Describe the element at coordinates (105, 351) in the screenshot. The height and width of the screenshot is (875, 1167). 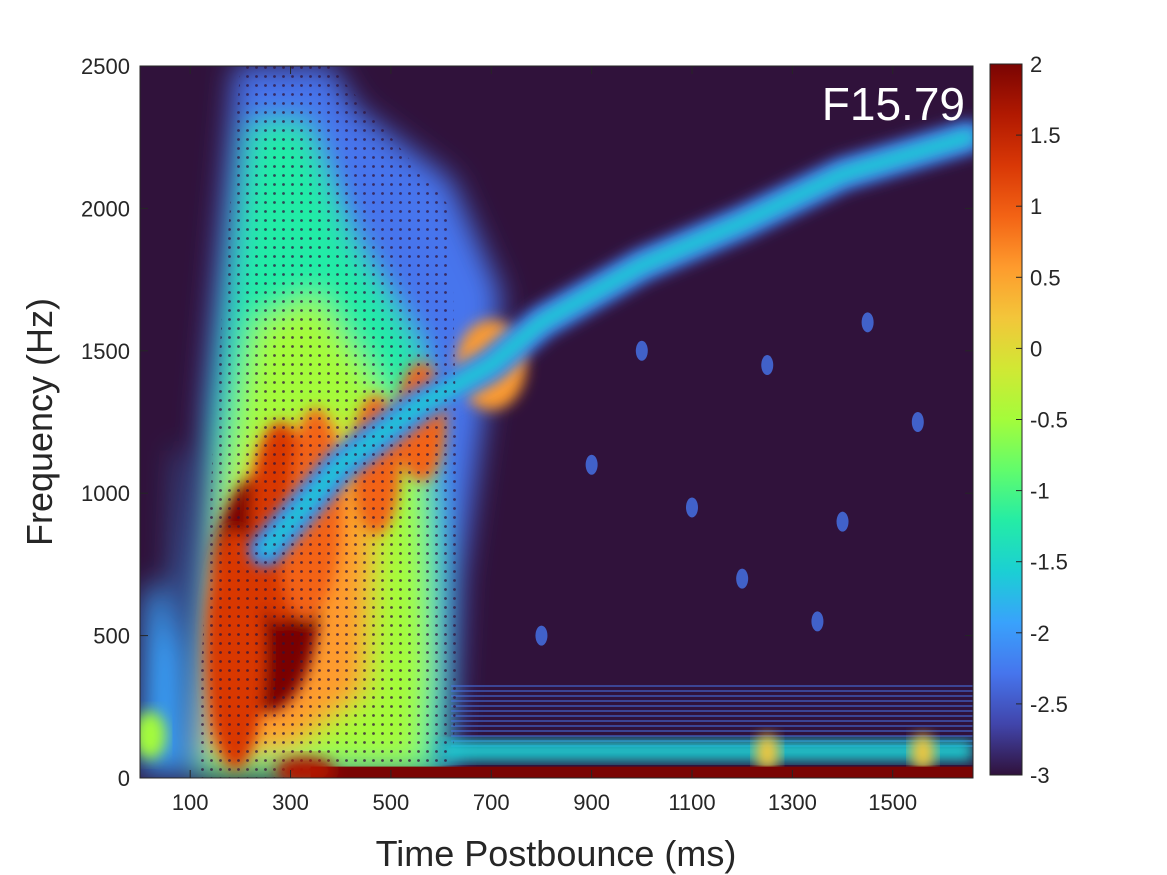
I see `y-tick-label: 1500` at that location.